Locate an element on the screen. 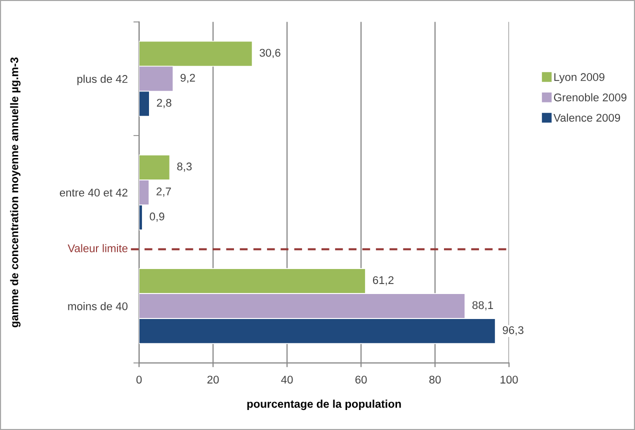 Image resolution: width=635 pixels, height=430 pixels. y-tick-label: plus de 42 is located at coordinates (102, 80).